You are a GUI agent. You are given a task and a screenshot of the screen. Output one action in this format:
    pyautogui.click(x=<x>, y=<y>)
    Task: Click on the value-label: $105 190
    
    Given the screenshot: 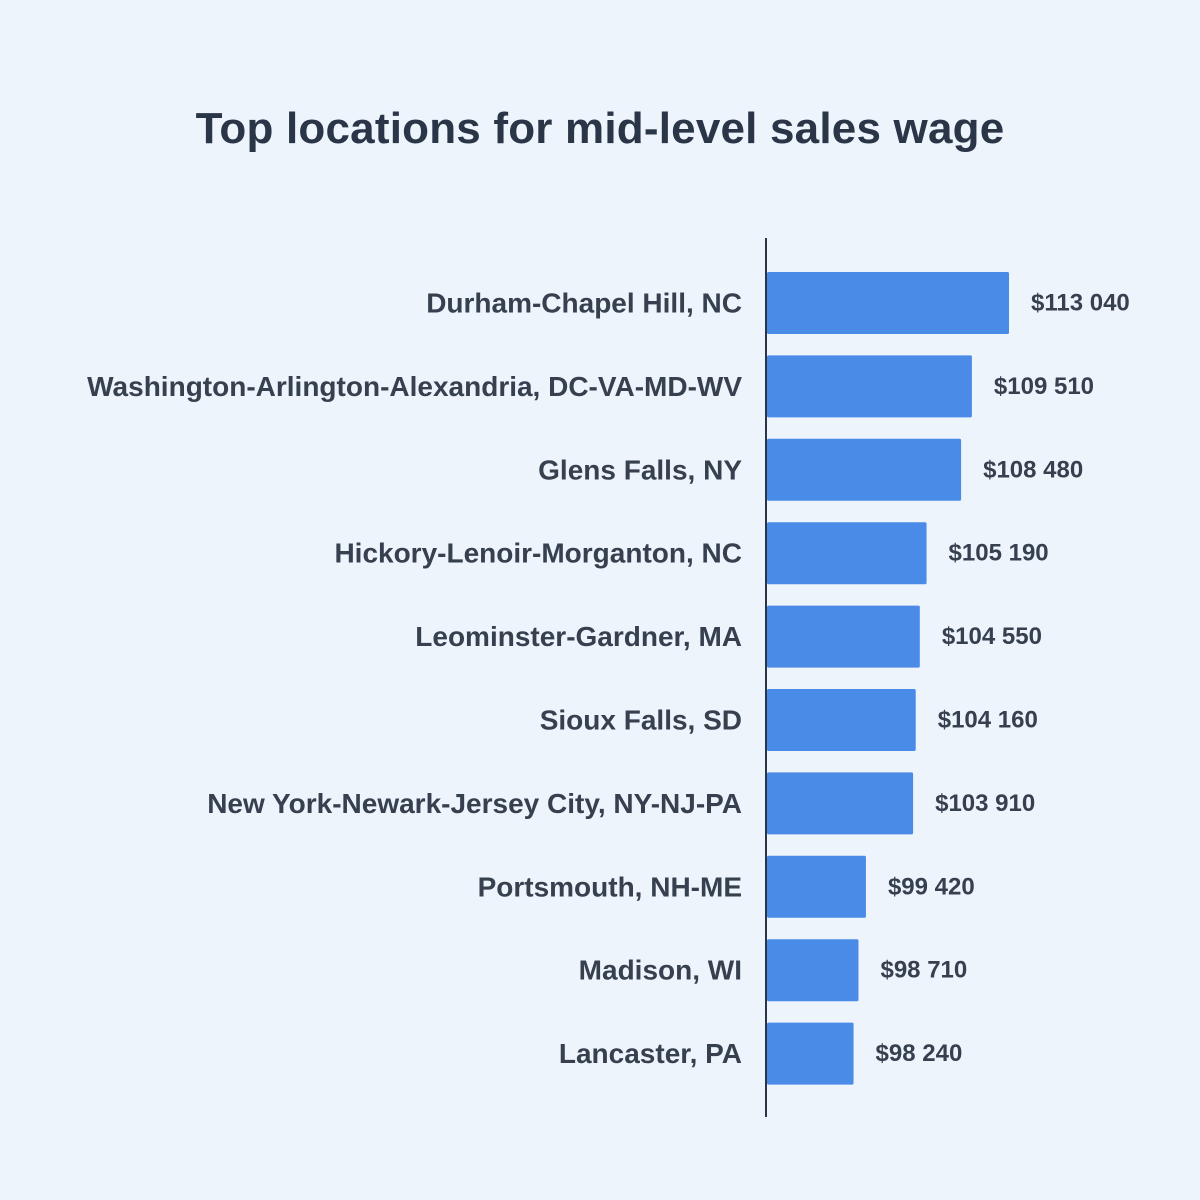 What is the action you would take?
    pyautogui.click(x=999, y=553)
    